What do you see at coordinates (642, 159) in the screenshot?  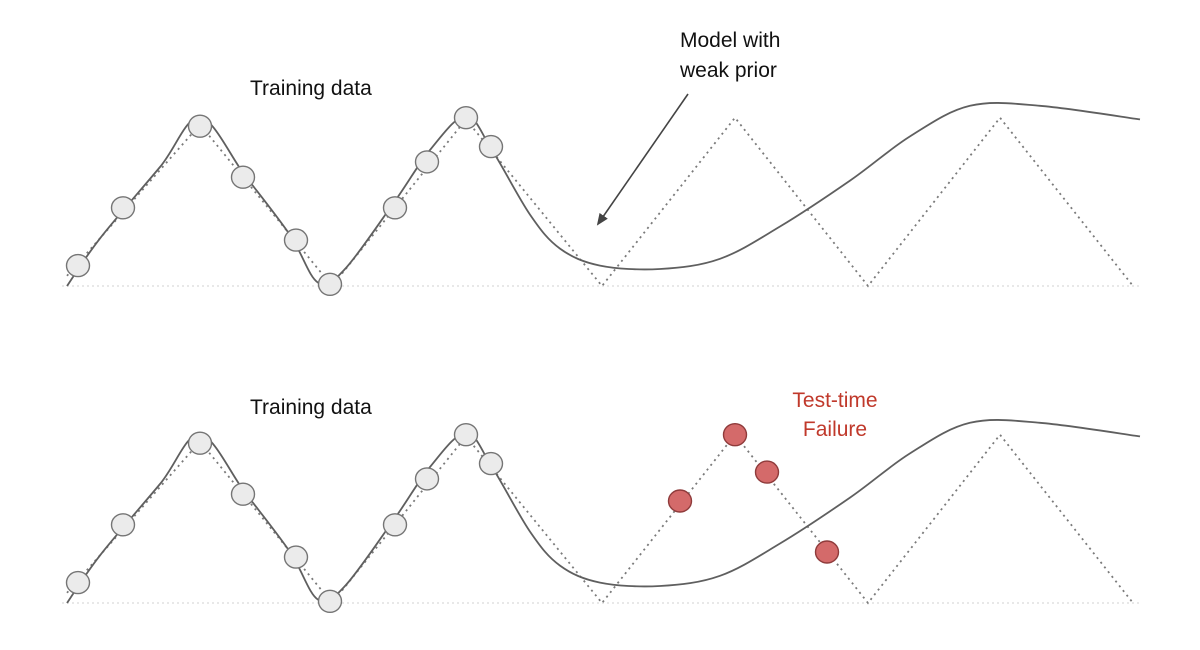 I see `model-annotation-arrow` at bounding box center [642, 159].